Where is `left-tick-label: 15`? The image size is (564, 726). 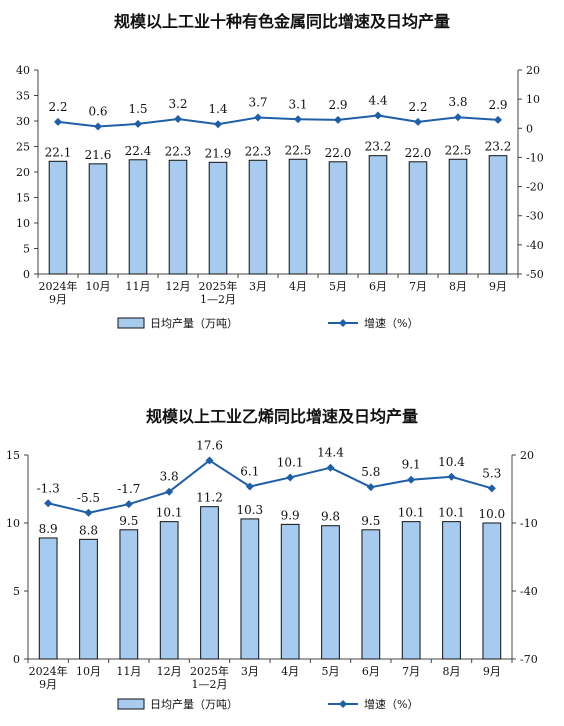
left-tick-label: 15 is located at coordinates (23, 198).